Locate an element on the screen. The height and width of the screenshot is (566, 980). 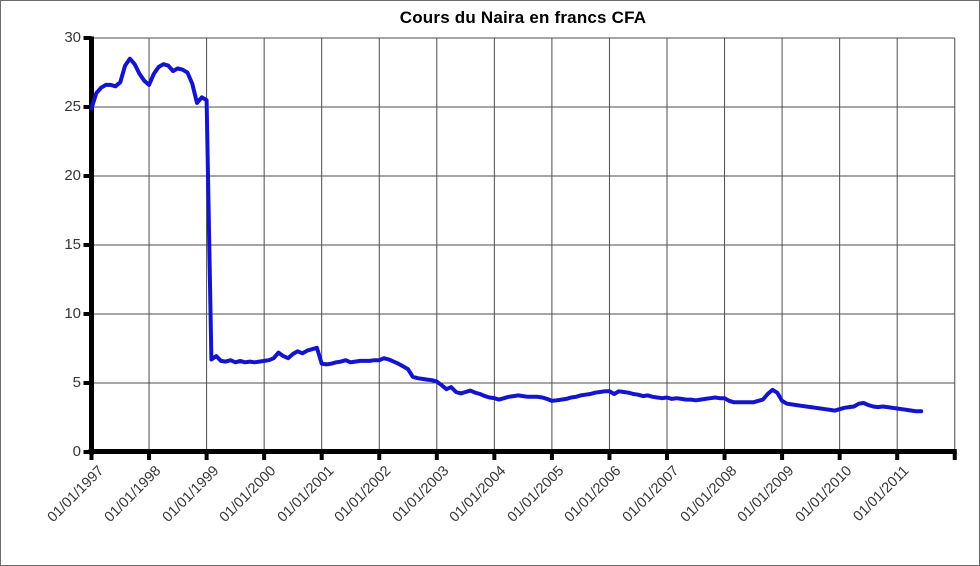
y-tick-label: 15 is located at coordinates (72, 244).